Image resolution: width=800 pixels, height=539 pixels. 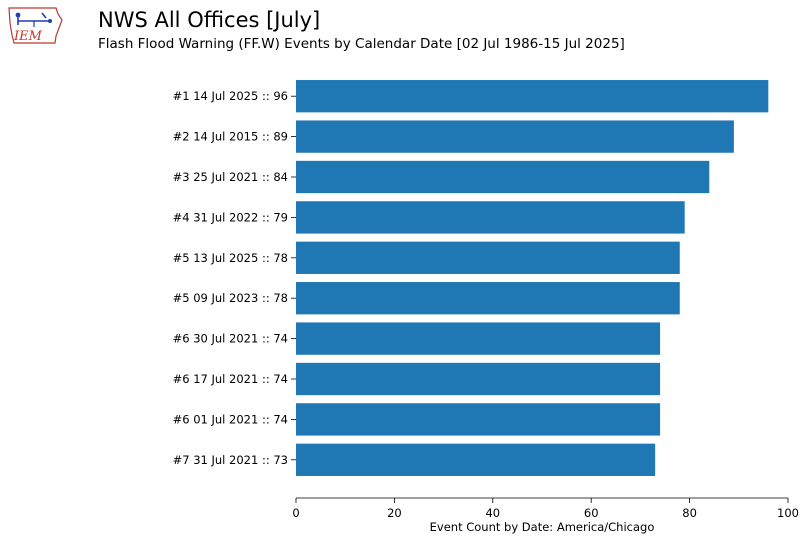 I want to click on x-tick-label: 100, so click(x=788, y=513).